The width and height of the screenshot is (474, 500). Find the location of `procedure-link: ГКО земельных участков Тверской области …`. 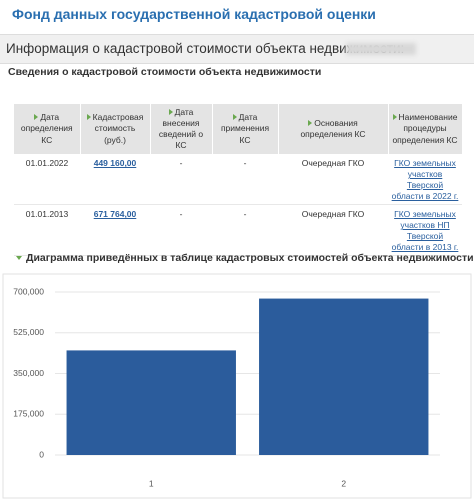

procedure-link: ГКО земельных участков Тверской области … is located at coordinates (425, 180).